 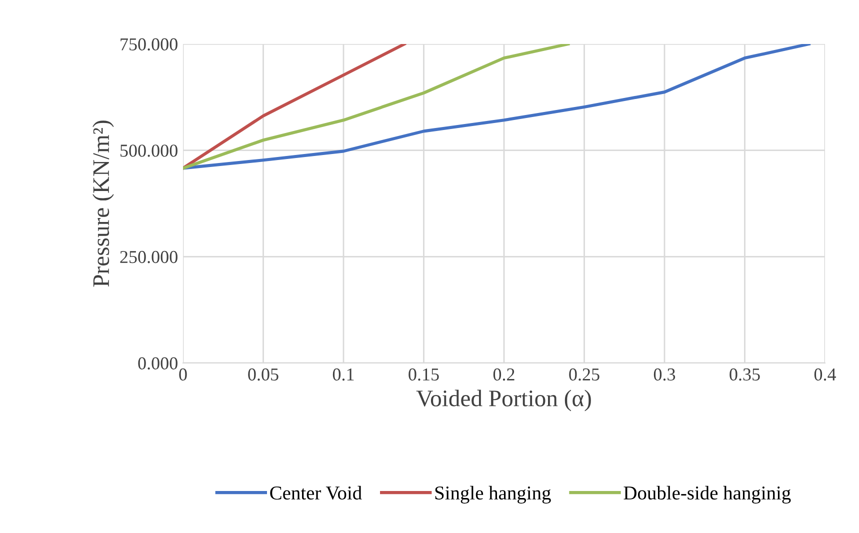 I want to click on x-tick-label: 0.25, so click(x=584, y=374).